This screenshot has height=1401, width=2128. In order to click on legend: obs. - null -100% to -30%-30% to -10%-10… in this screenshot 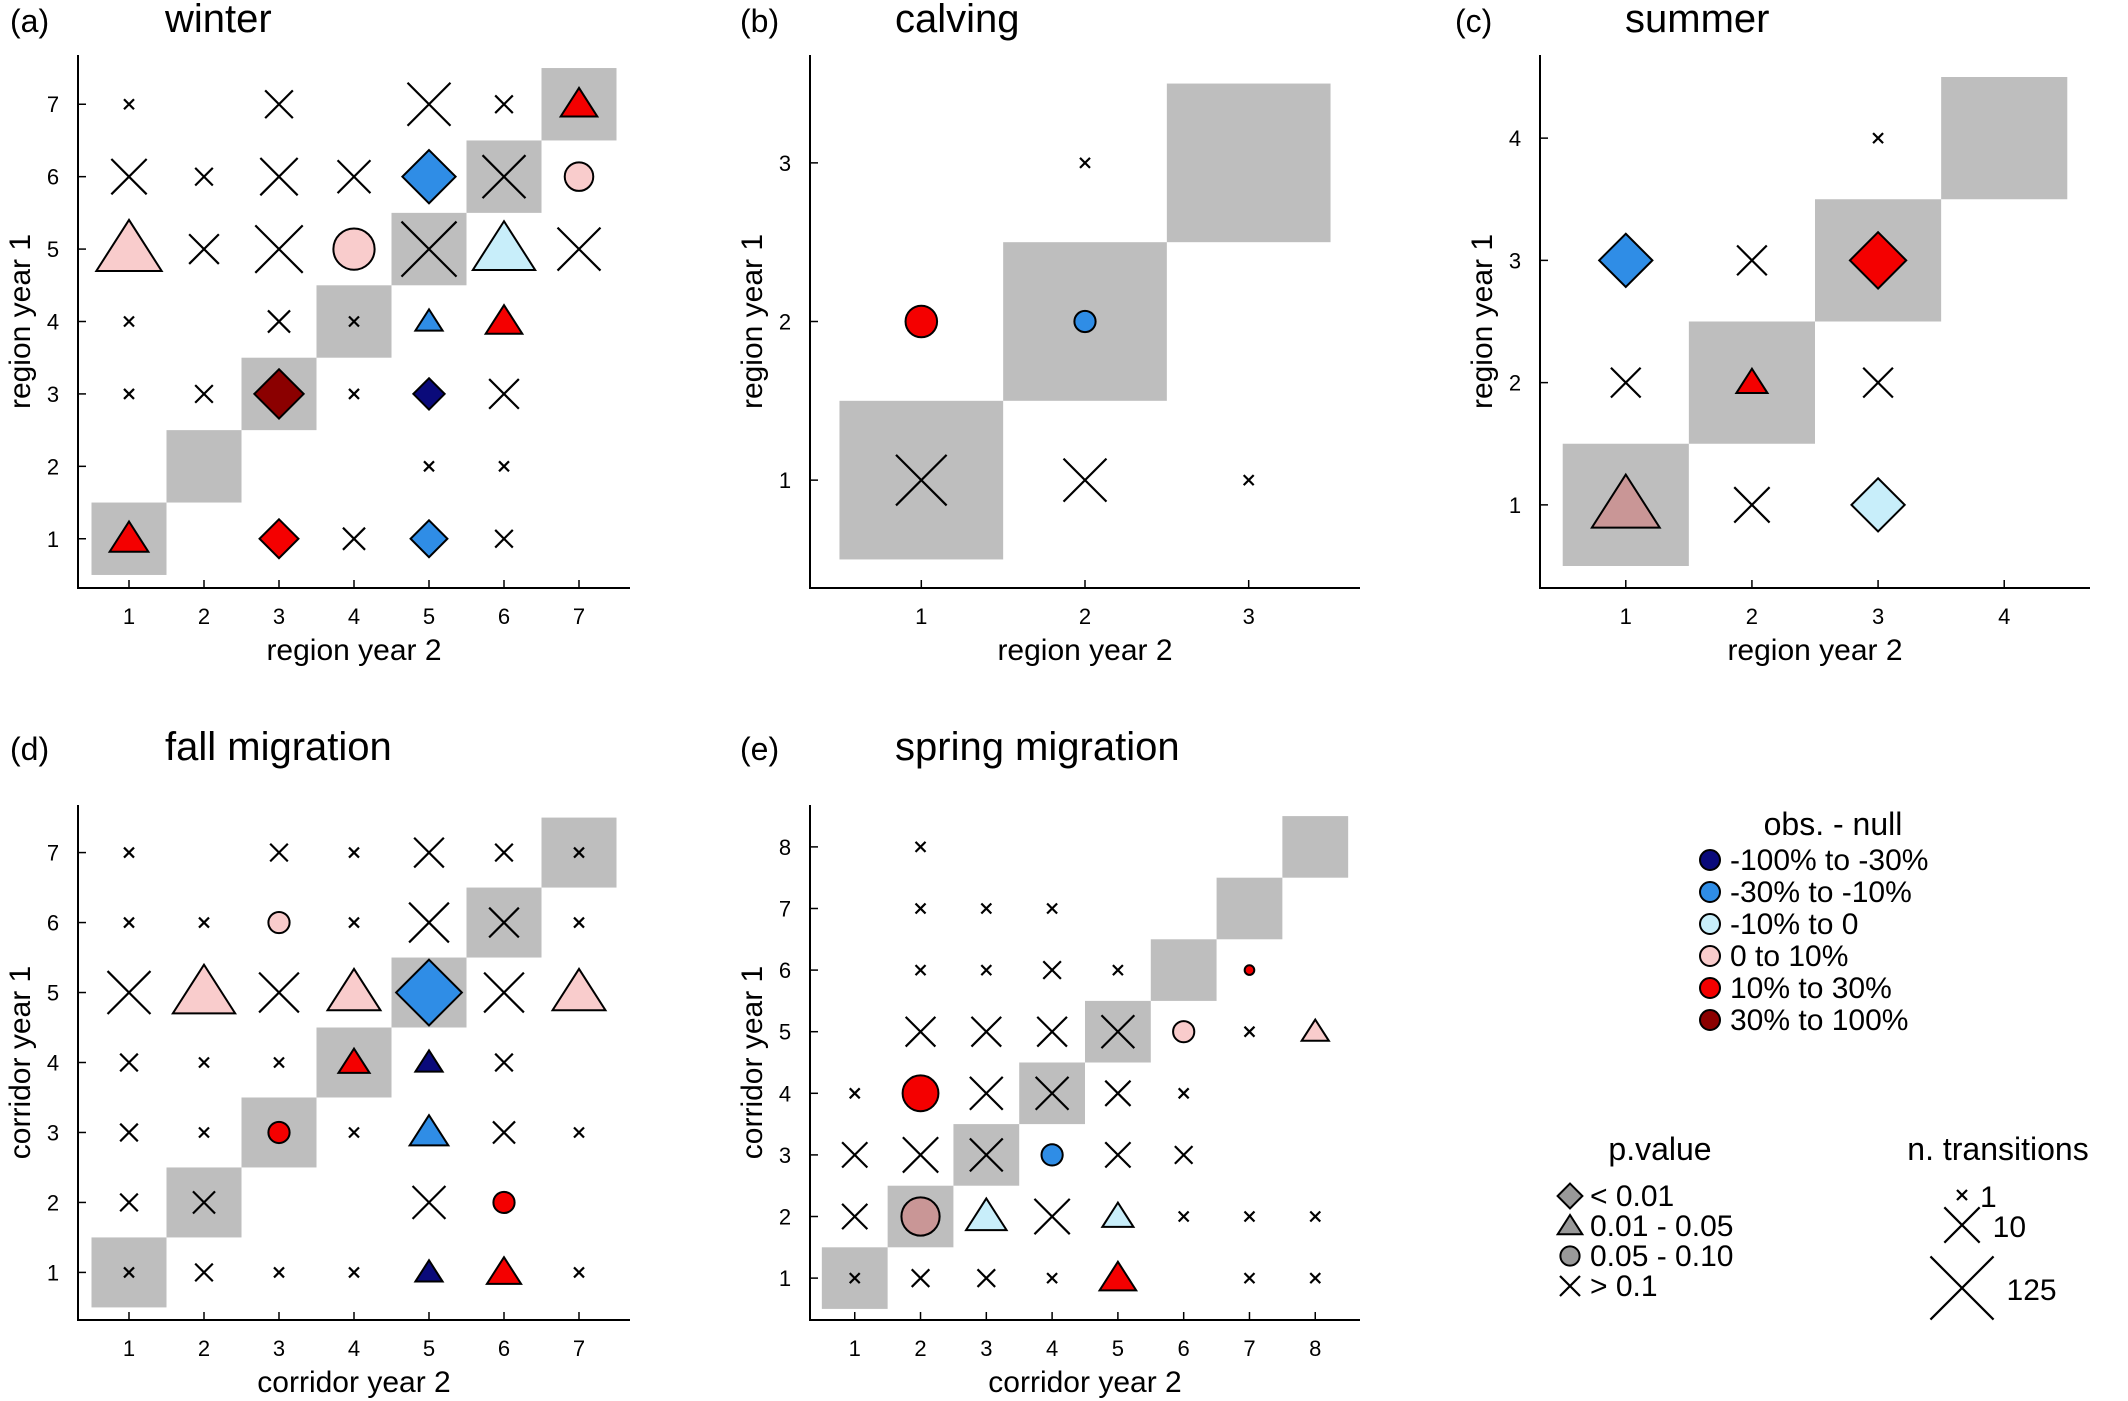, I will do `click(1822, 1063)`.